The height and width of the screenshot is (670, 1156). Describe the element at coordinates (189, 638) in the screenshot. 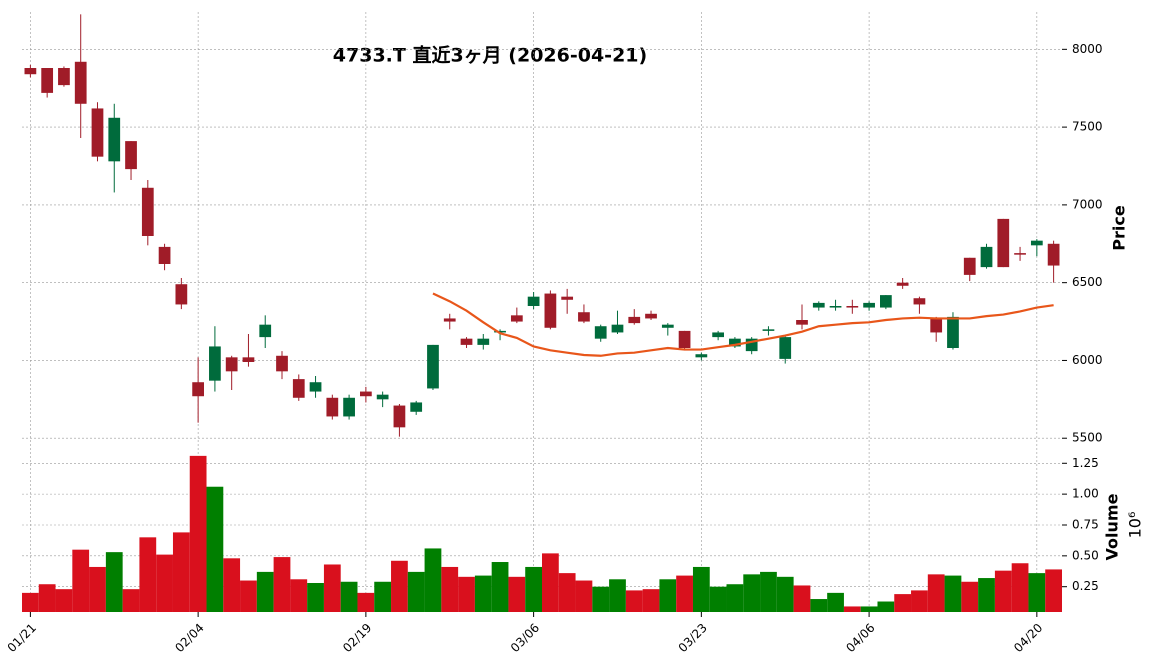

I see `x-tick-label: 02/04` at that location.